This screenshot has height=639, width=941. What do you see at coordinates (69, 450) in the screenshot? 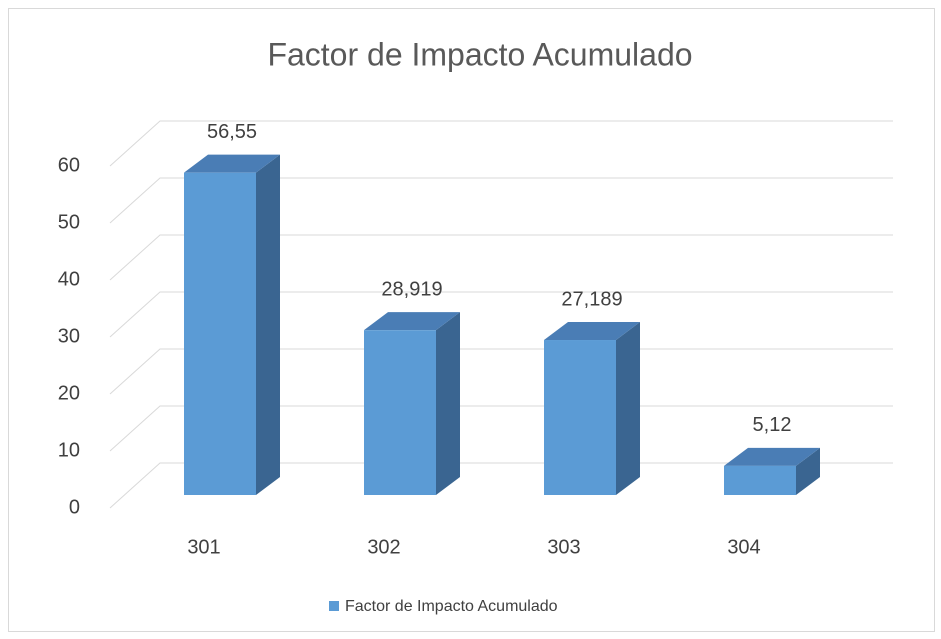
I see `y-tick-label: 10` at bounding box center [69, 450].